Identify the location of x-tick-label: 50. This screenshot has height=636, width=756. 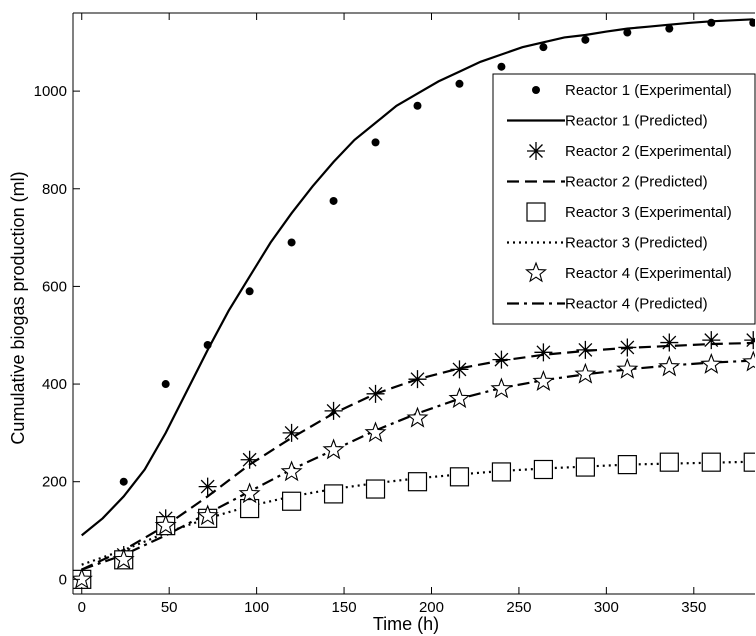
(169, 607).